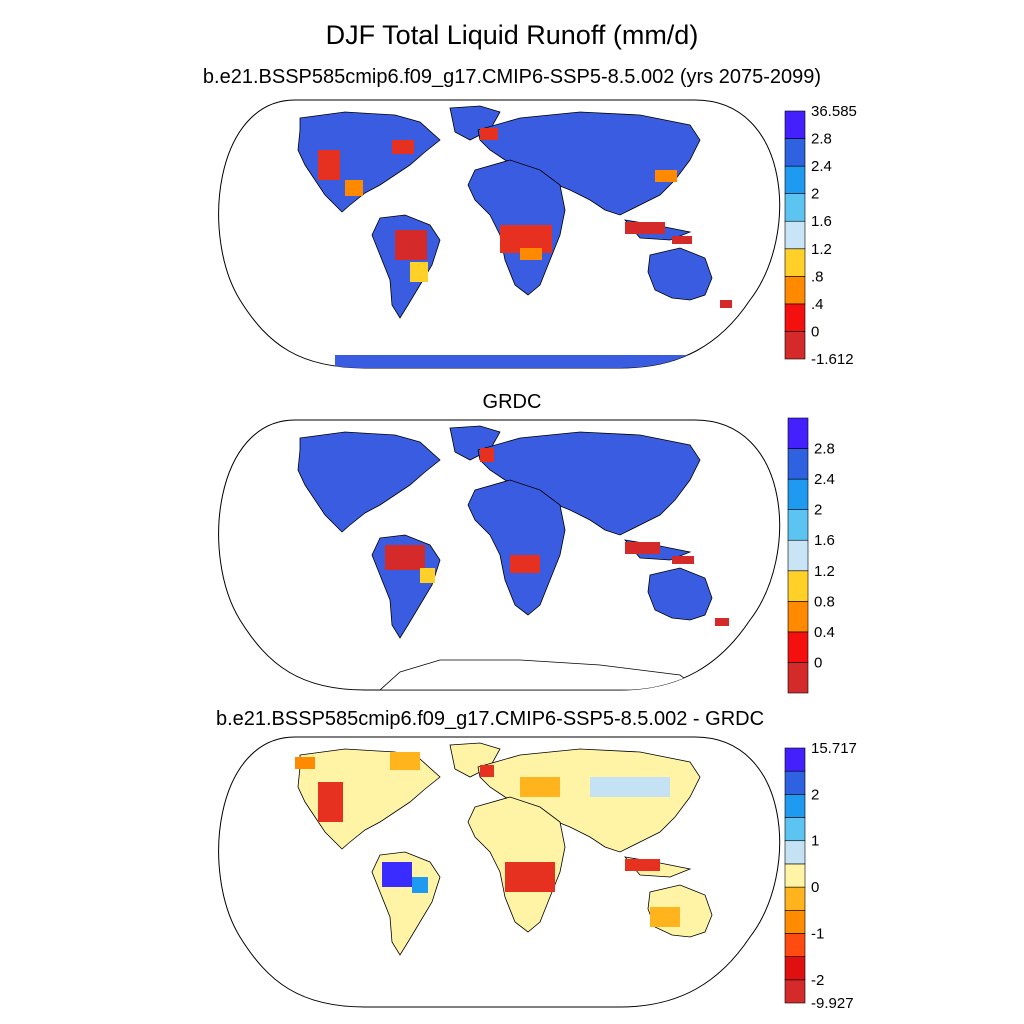 The width and height of the screenshot is (1024, 1024). I want to click on colorbar-label: -1.612, so click(832, 359).